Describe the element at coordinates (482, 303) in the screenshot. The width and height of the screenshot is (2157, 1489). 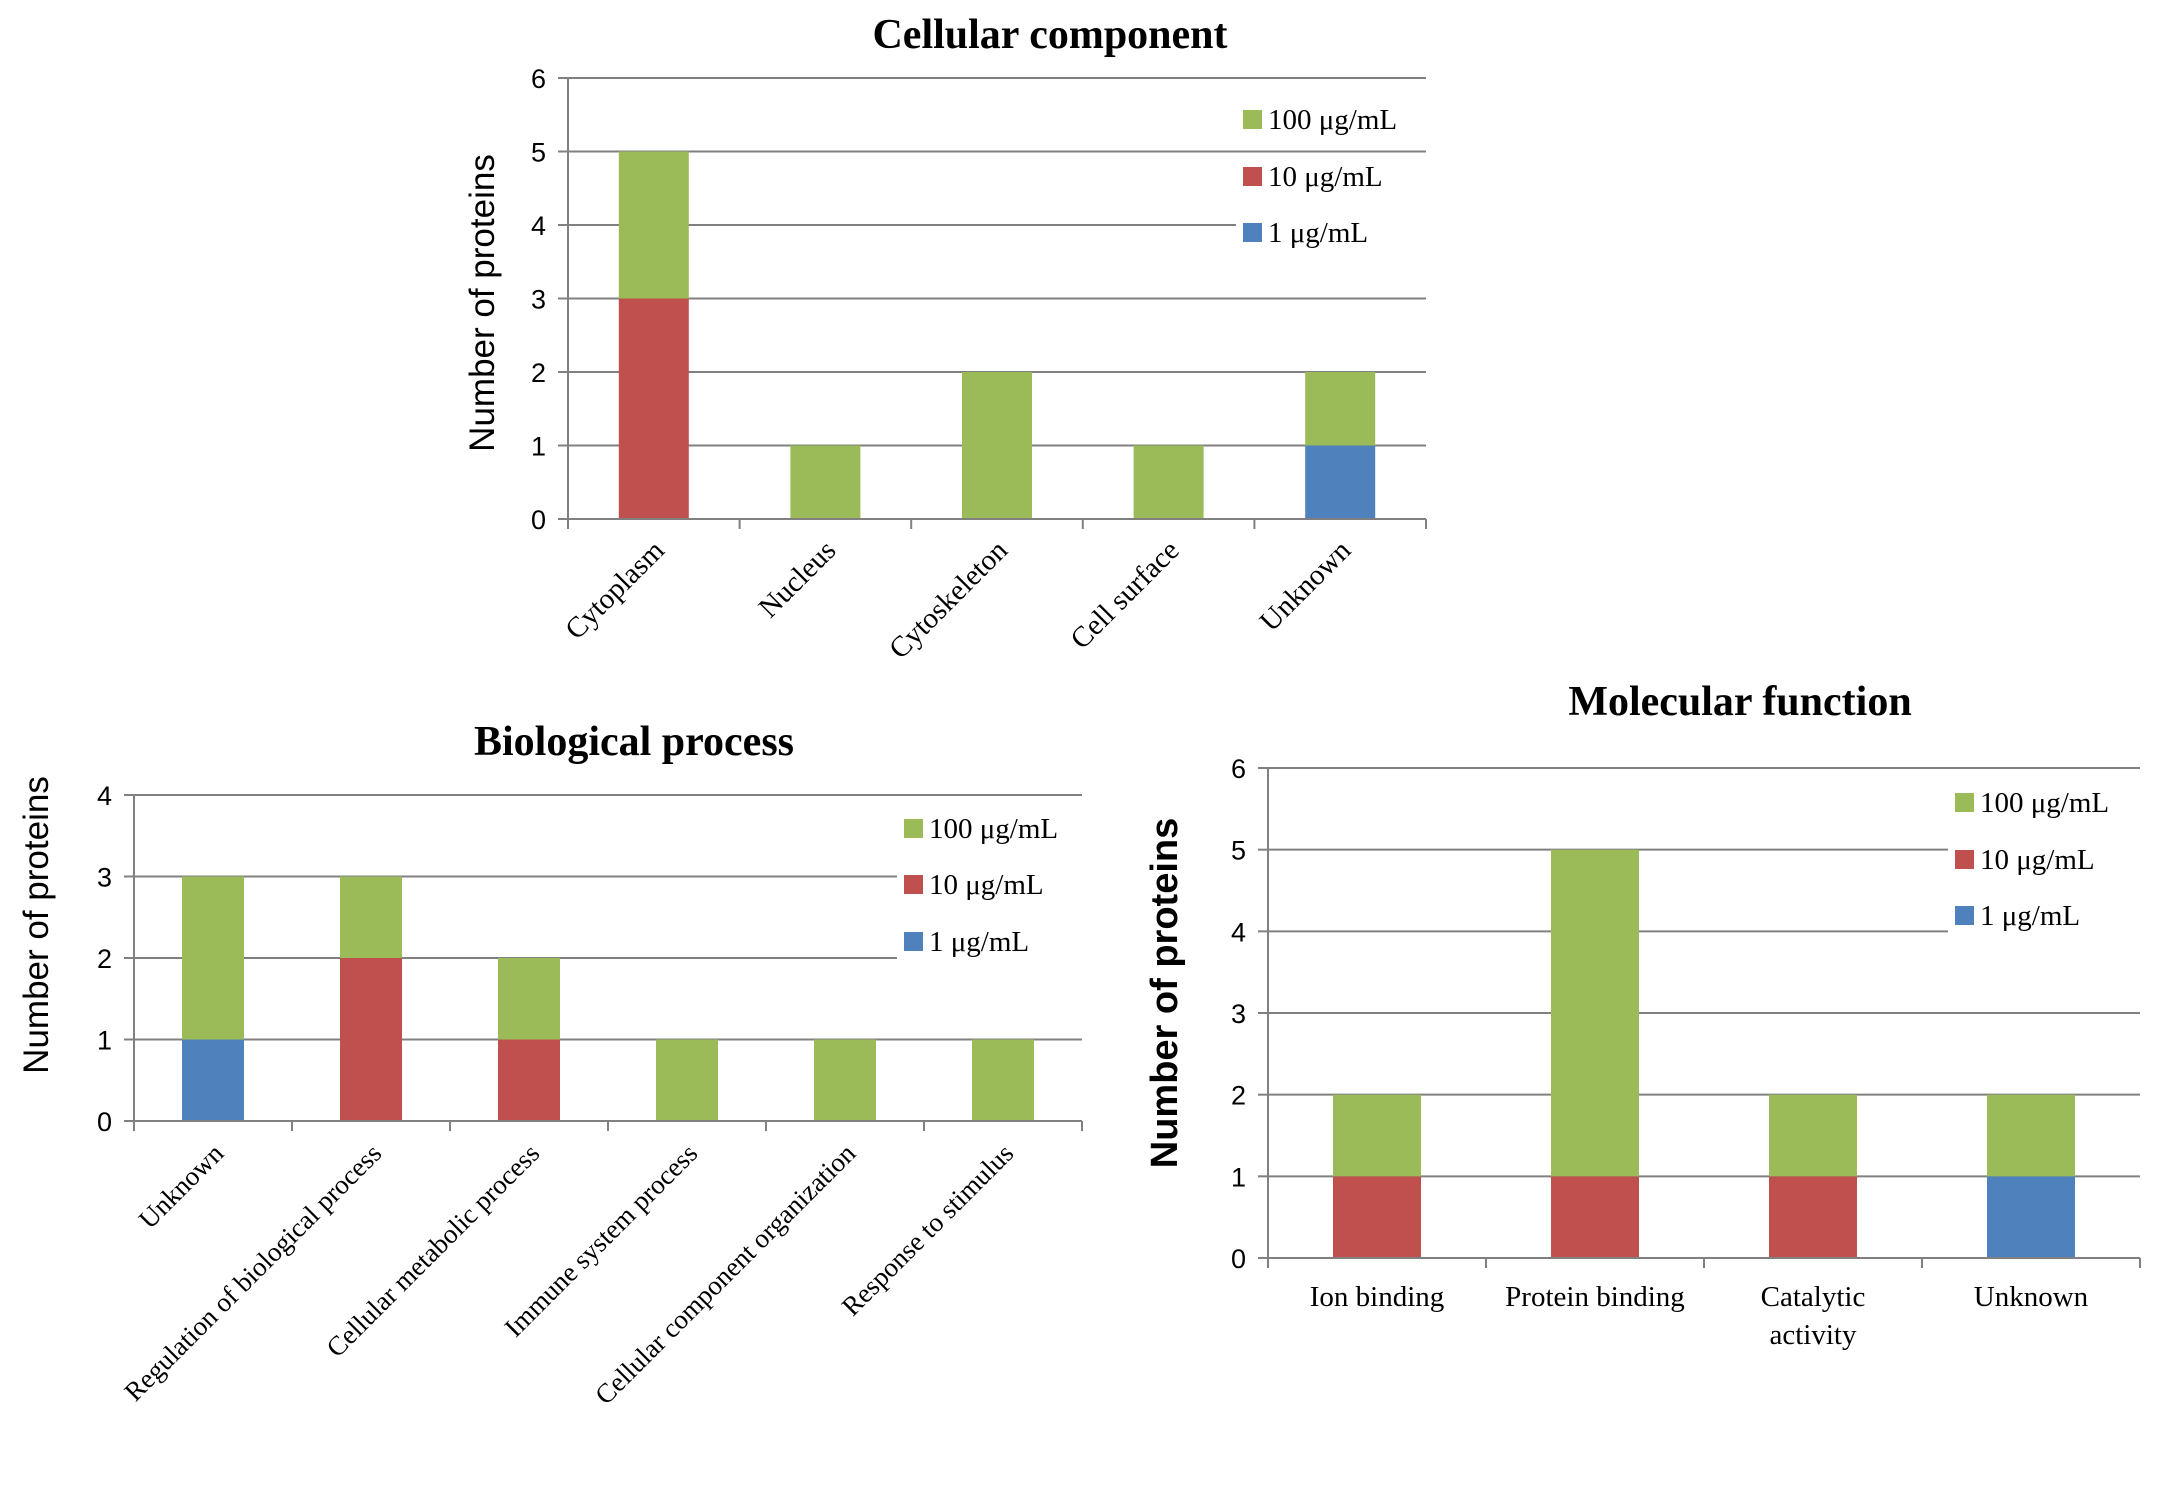
I see `chart-cellular-ylabel: Number of proteins` at that location.